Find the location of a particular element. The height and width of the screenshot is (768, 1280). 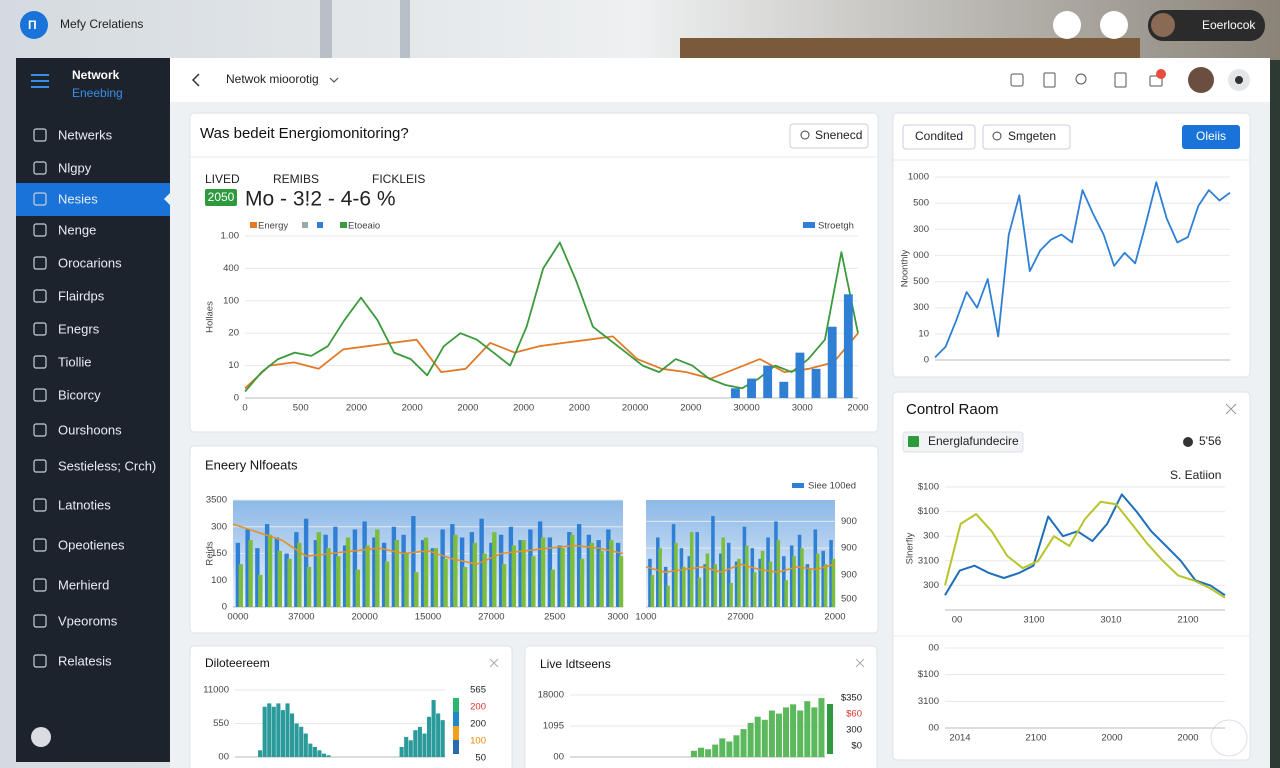

menu-item: Nlgpy is located at coordinates (75, 167).